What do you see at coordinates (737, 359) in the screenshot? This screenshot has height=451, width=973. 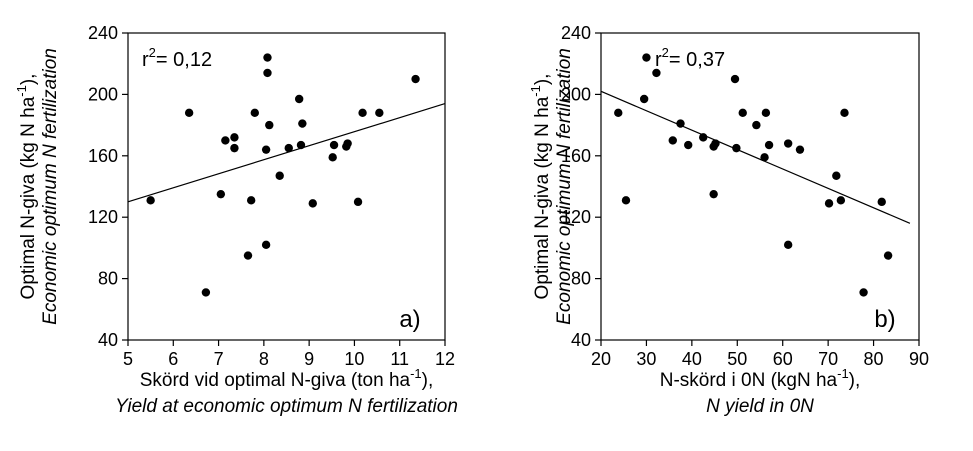 I see `x-tick-label: 50` at bounding box center [737, 359].